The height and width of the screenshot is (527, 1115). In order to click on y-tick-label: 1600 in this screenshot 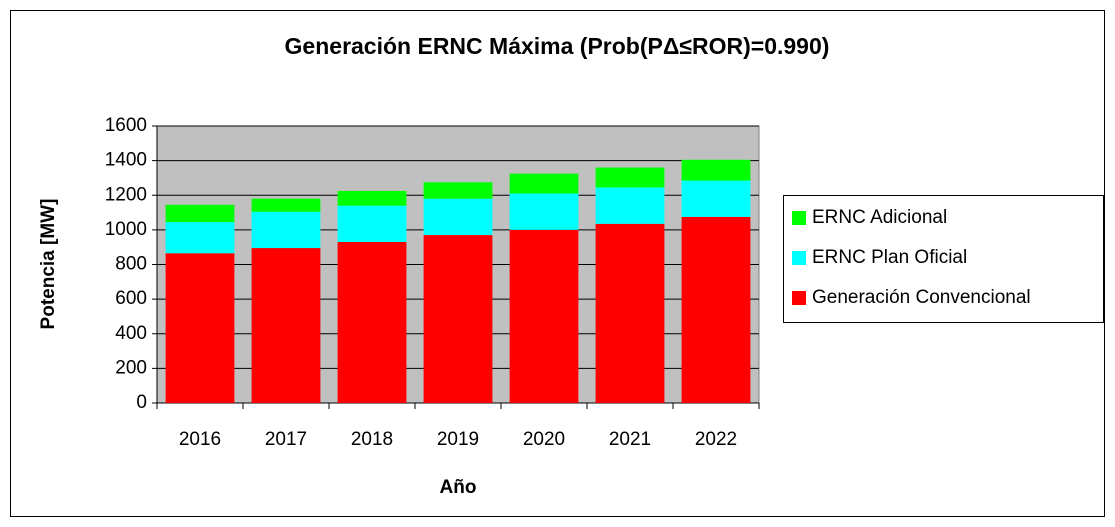, I will do `click(126, 125)`.